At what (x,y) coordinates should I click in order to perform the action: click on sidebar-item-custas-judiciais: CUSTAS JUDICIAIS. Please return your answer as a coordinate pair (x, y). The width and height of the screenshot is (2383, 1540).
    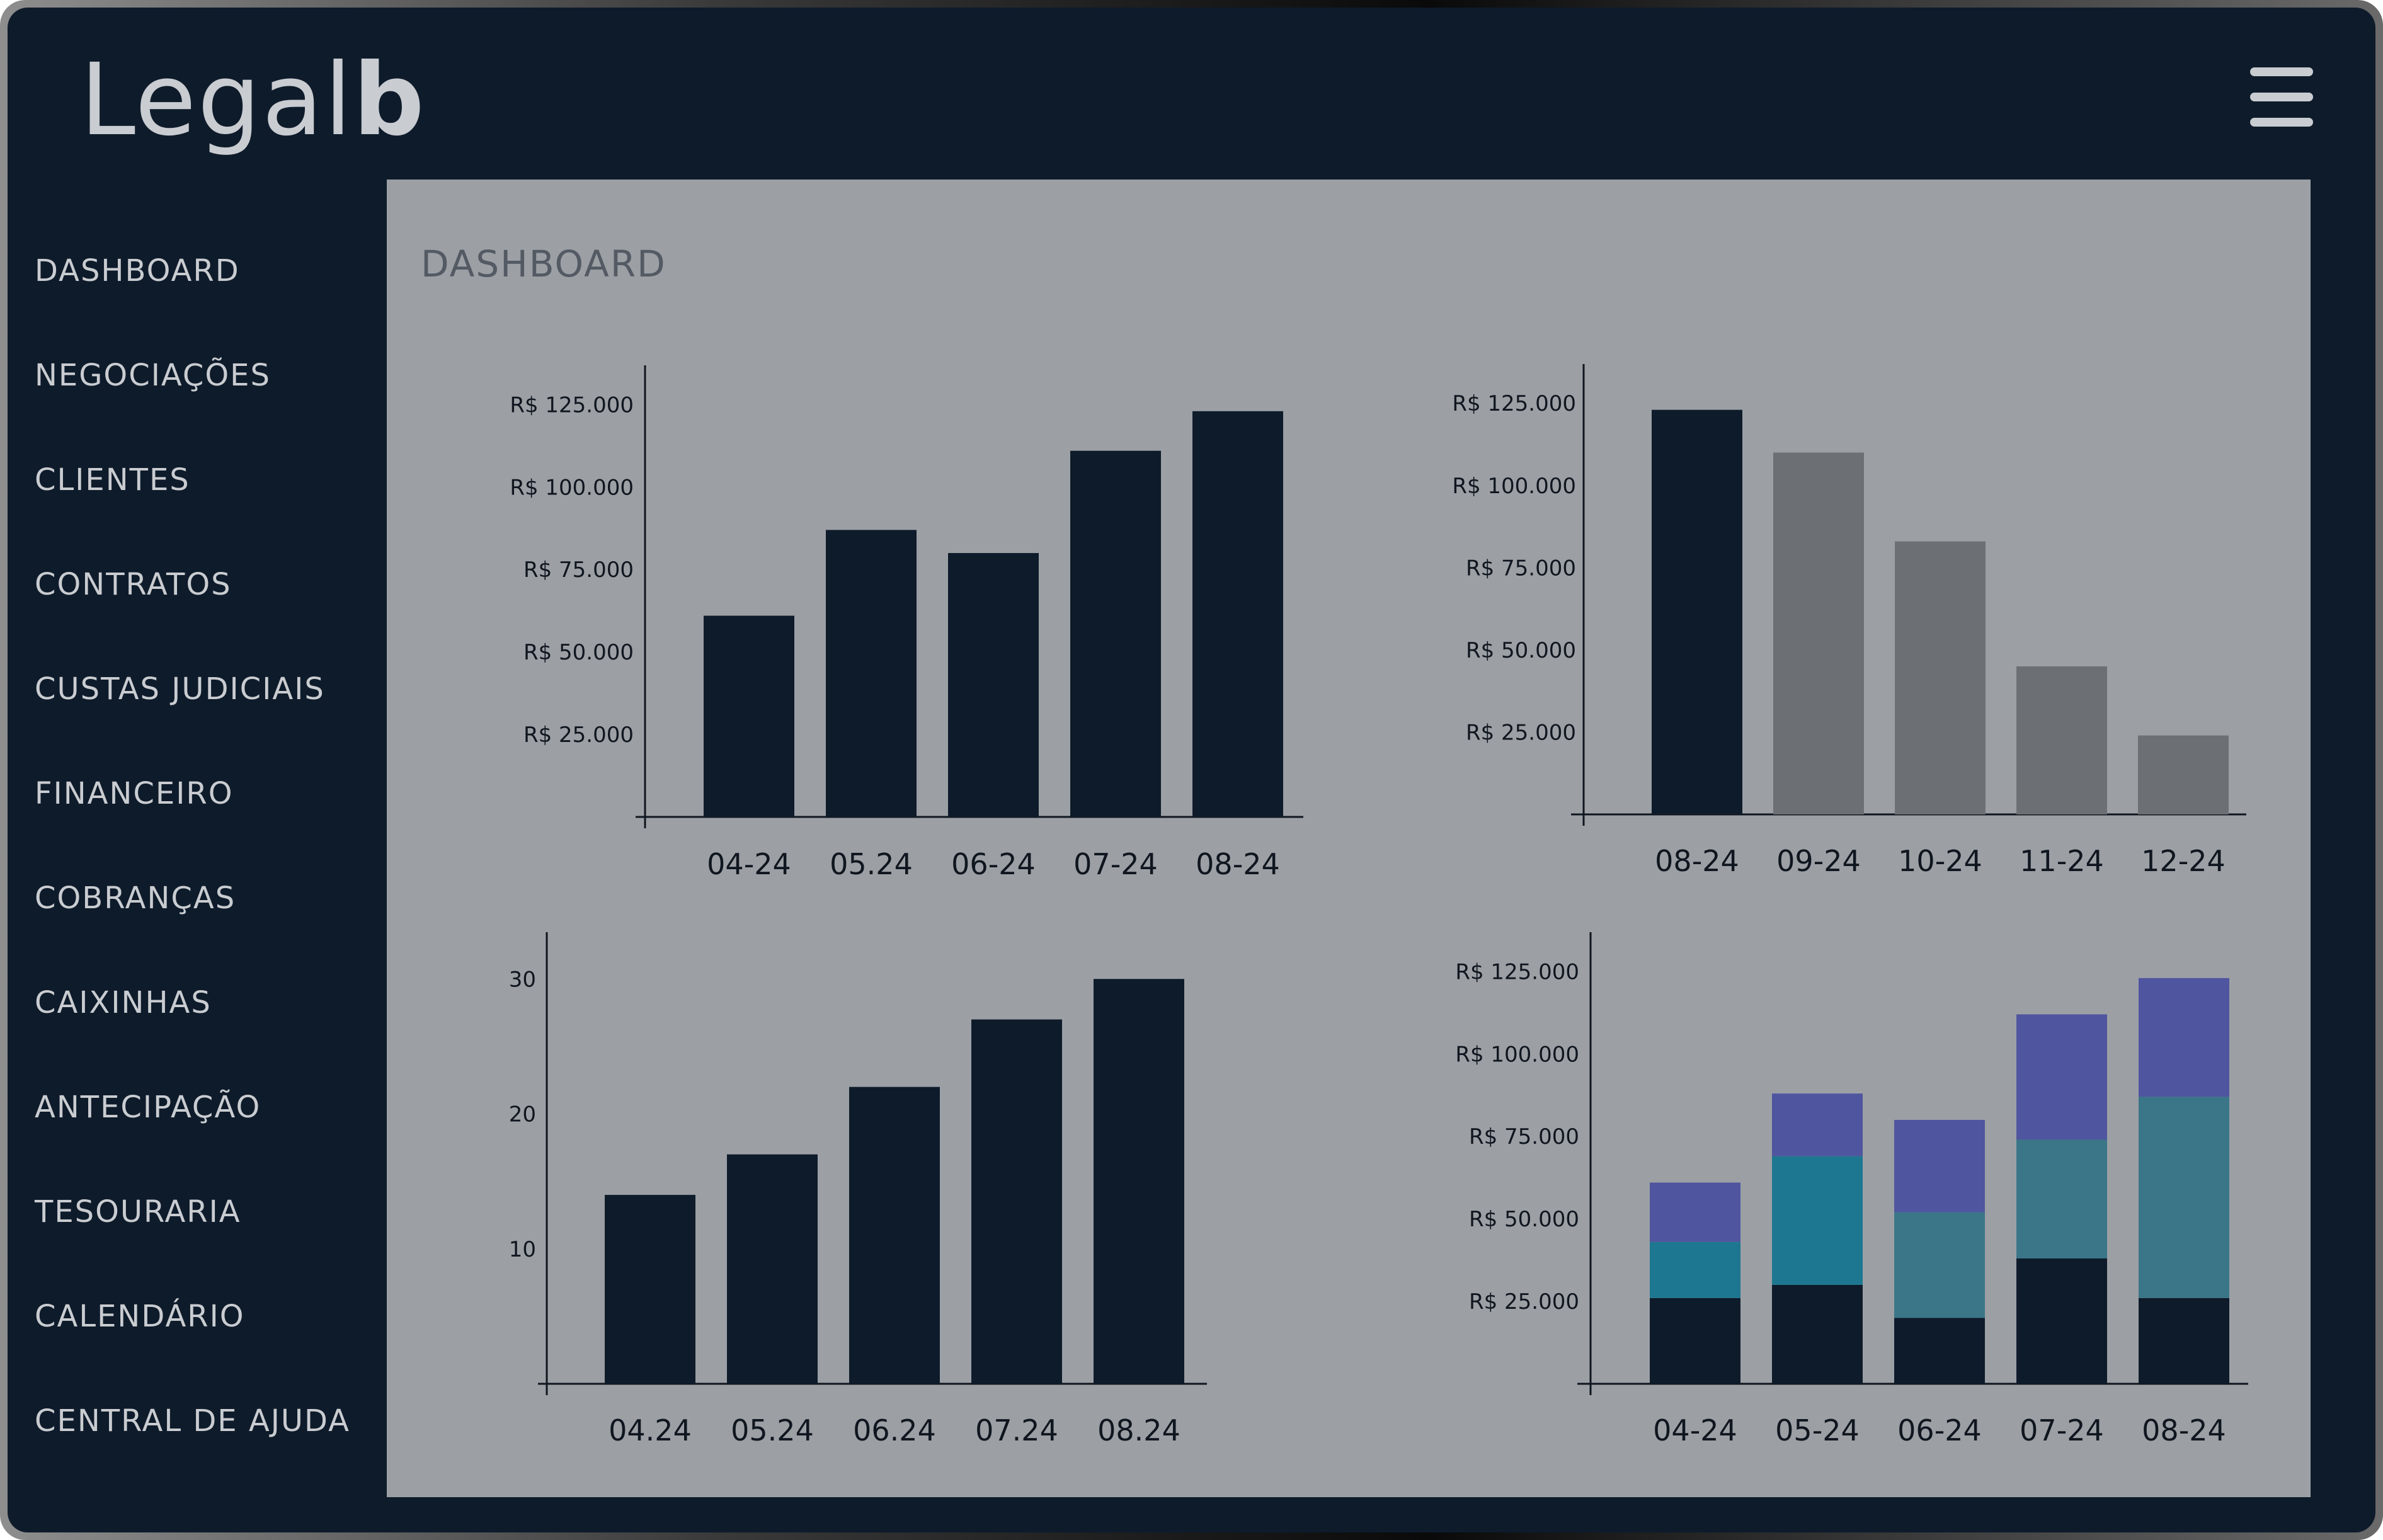
    Looking at the image, I should click on (180, 689).